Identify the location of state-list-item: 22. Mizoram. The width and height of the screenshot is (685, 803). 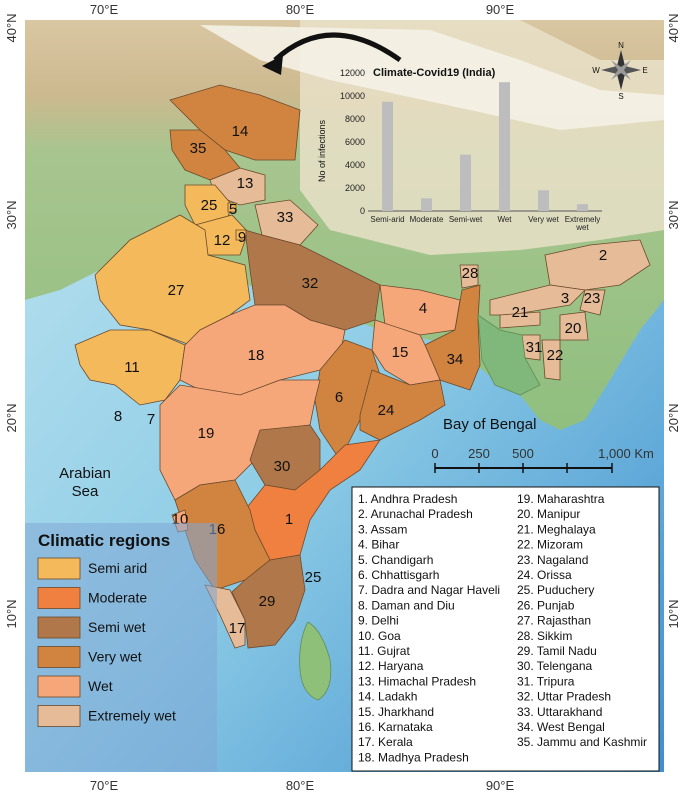
(550, 545).